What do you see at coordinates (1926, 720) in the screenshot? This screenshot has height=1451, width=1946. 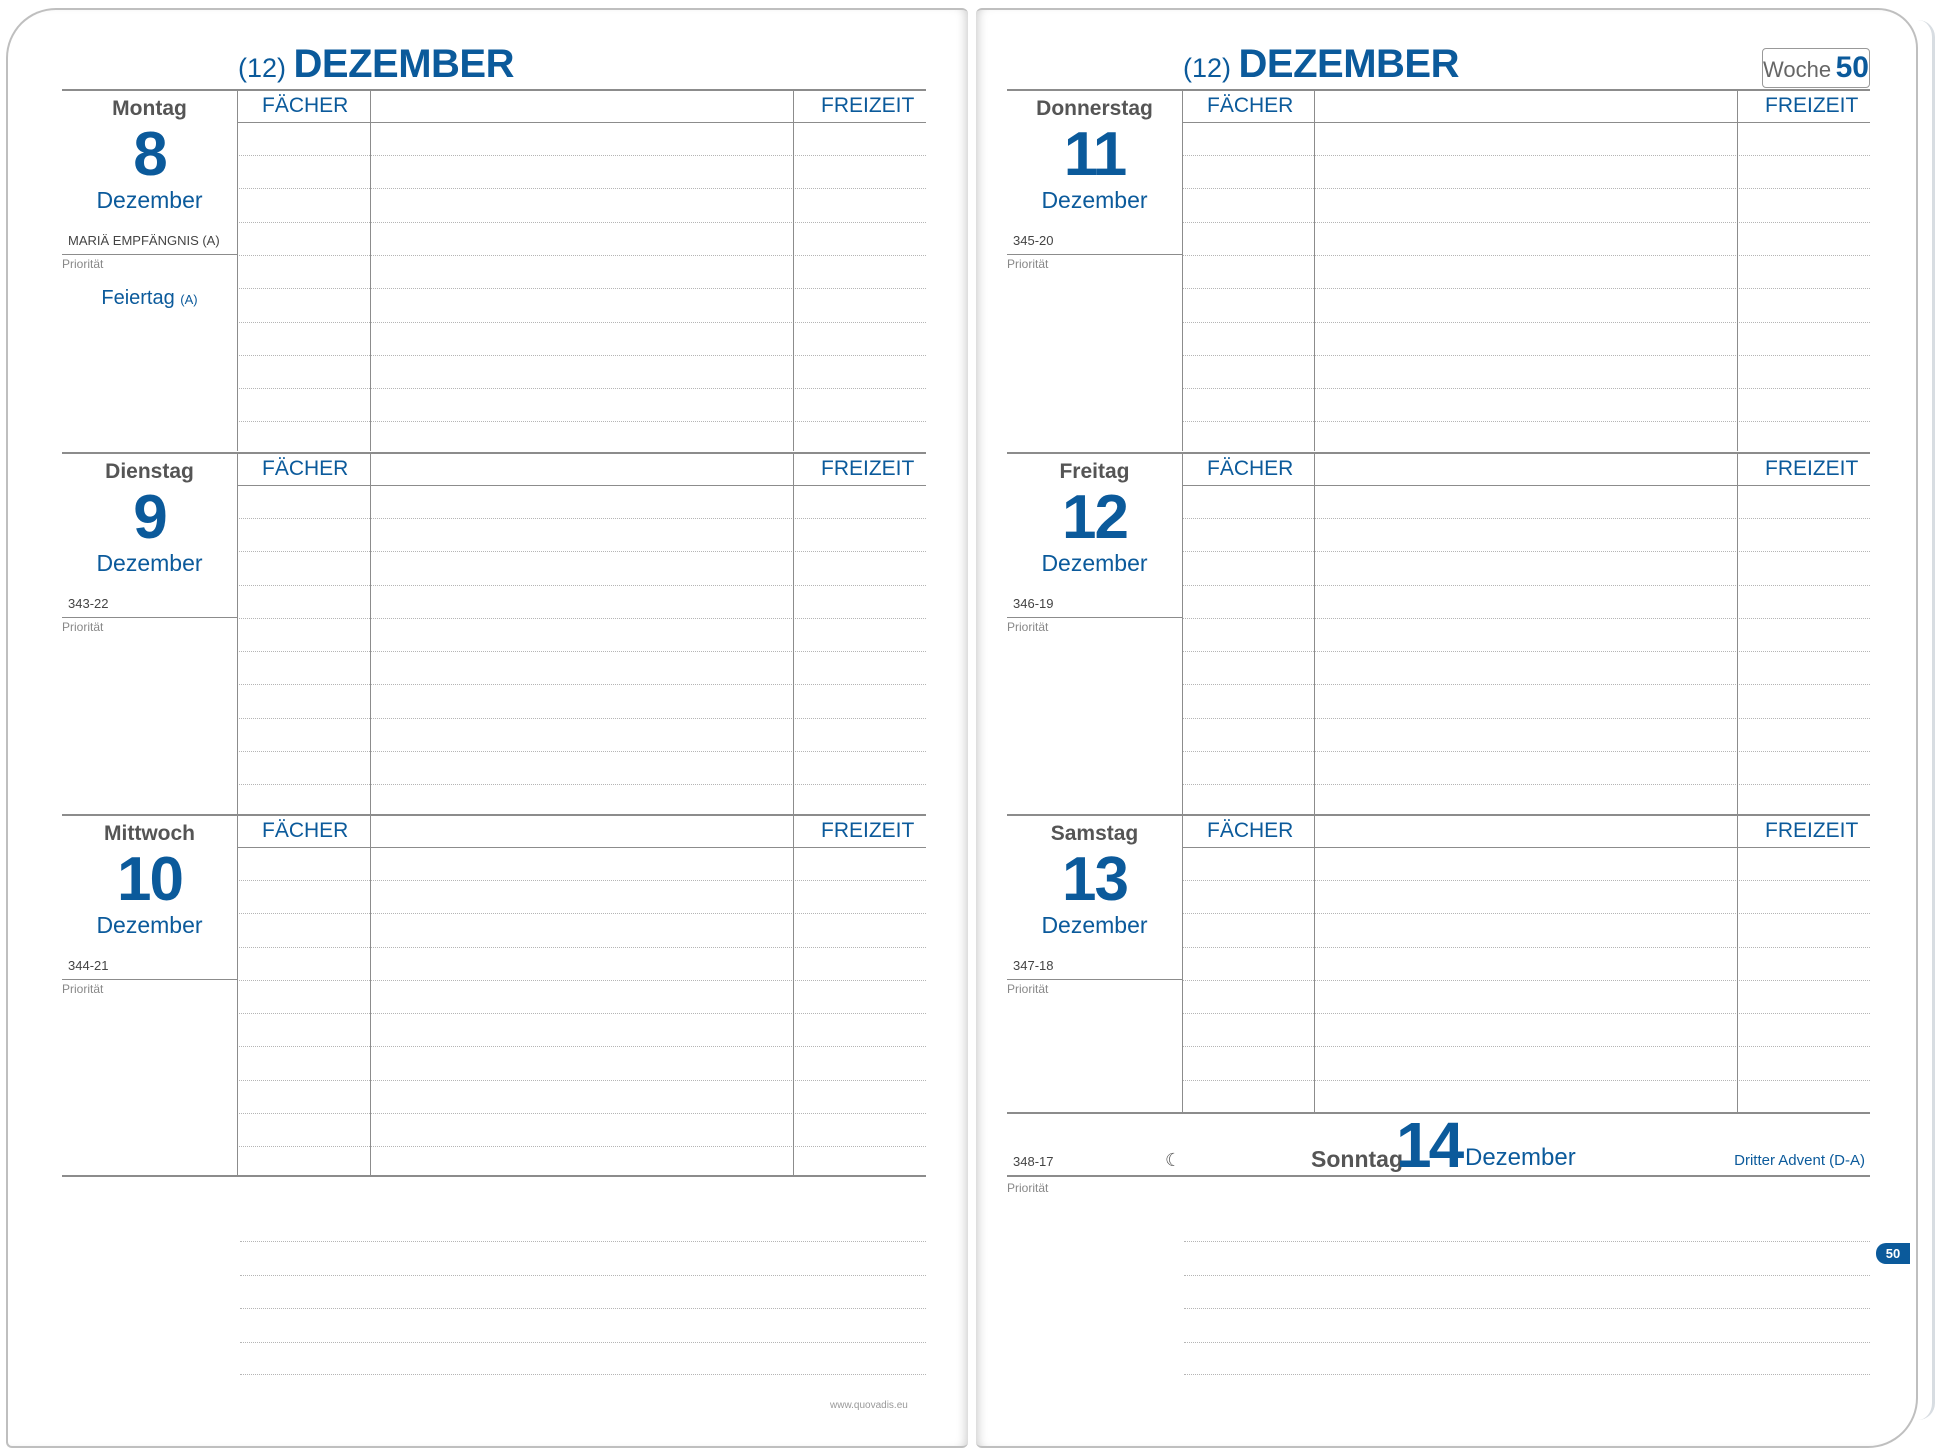 I see `page-edges` at bounding box center [1926, 720].